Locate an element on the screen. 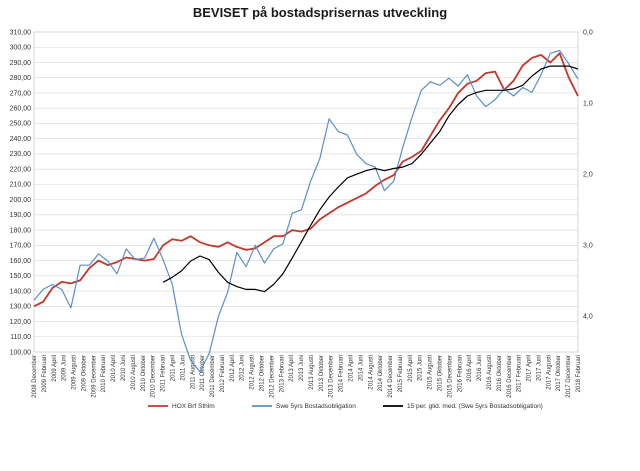 The height and width of the screenshot is (471, 640). left-tick-label: 280,00 is located at coordinates (21, 78).